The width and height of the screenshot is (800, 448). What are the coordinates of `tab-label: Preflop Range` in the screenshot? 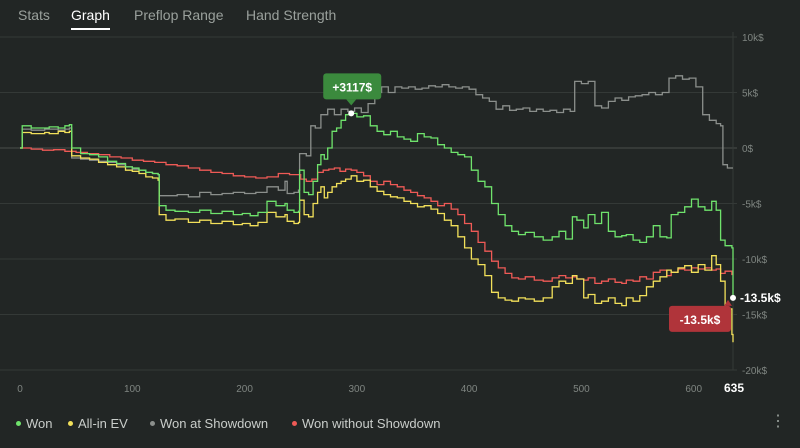 It's located at (179, 15).